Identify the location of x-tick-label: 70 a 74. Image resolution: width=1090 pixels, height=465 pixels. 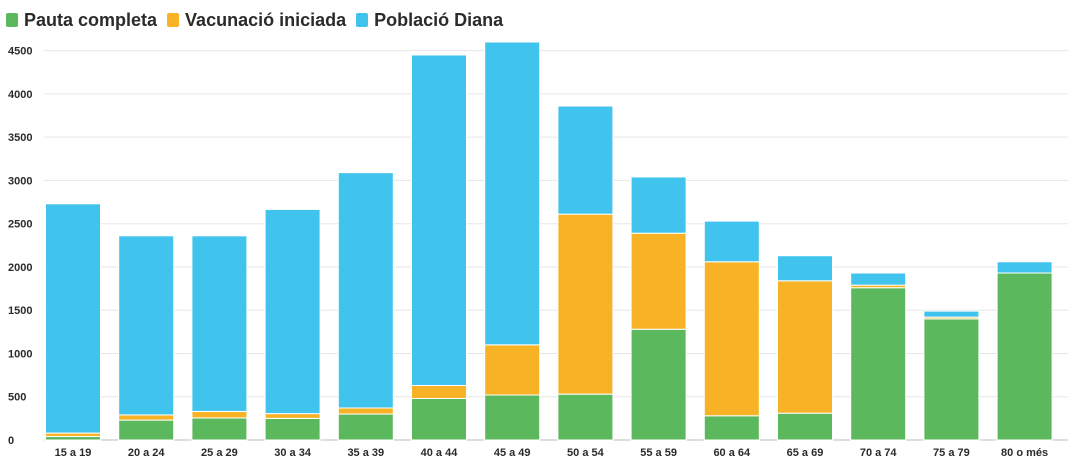
(879, 453).